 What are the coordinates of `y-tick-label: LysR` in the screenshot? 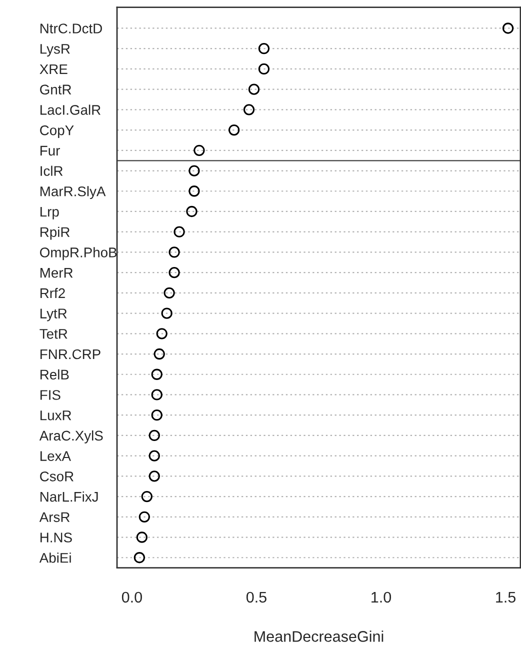 It's located at (55, 50).